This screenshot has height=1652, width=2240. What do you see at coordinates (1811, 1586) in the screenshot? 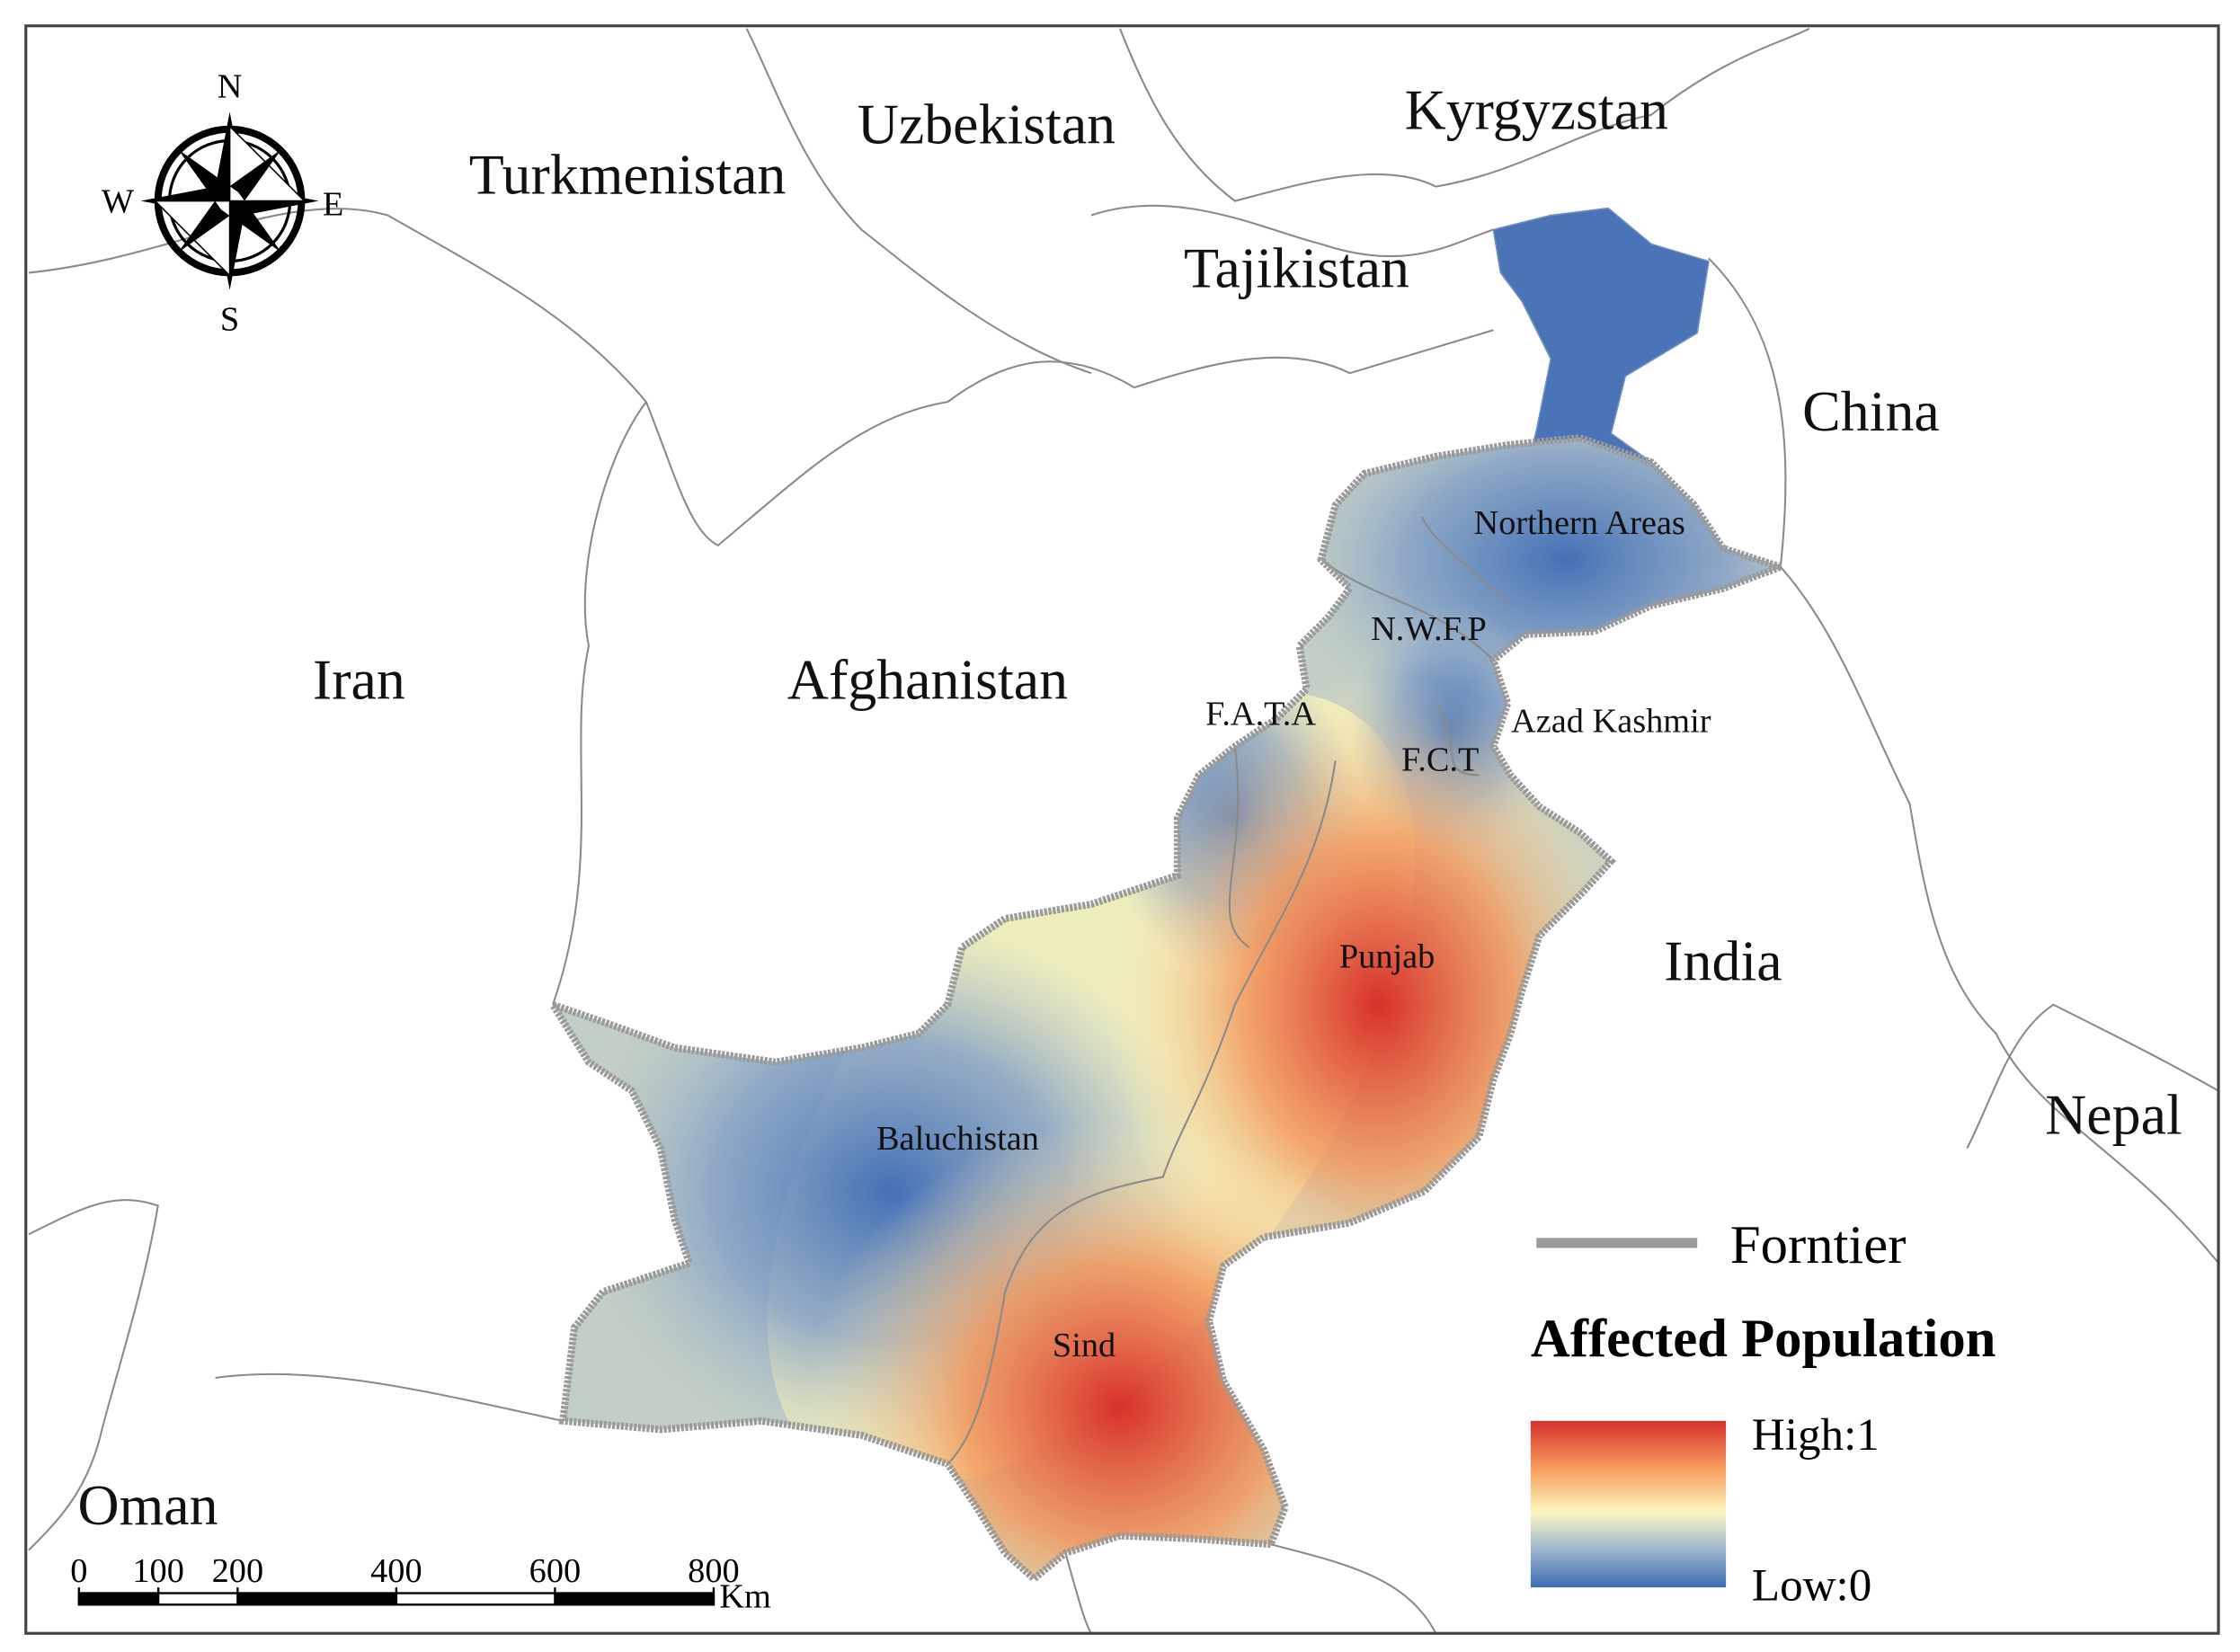
I see `legend-low: Low:0` at bounding box center [1811, 1586].